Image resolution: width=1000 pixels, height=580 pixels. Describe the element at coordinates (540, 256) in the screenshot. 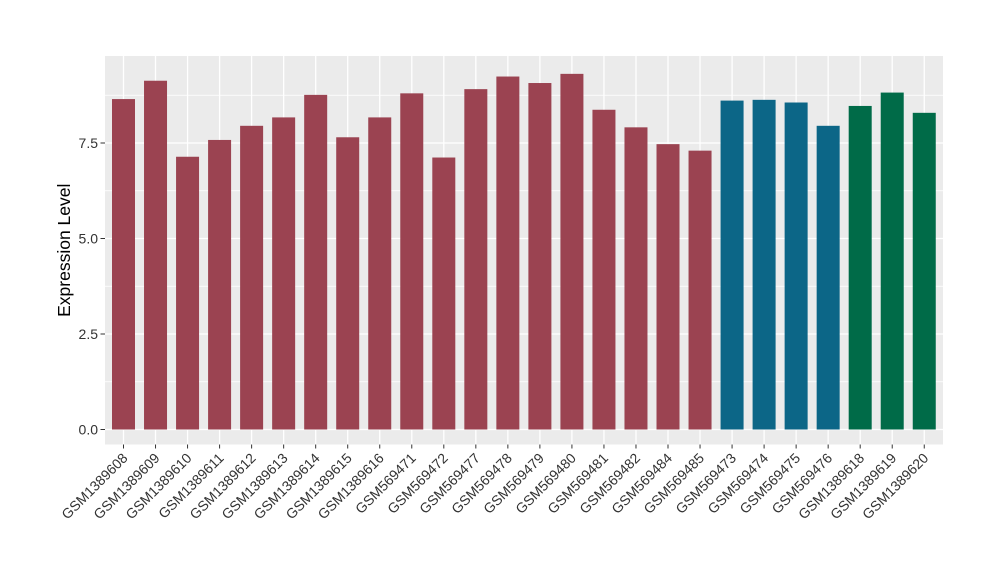

I see `bar-GSM569479` at that location.